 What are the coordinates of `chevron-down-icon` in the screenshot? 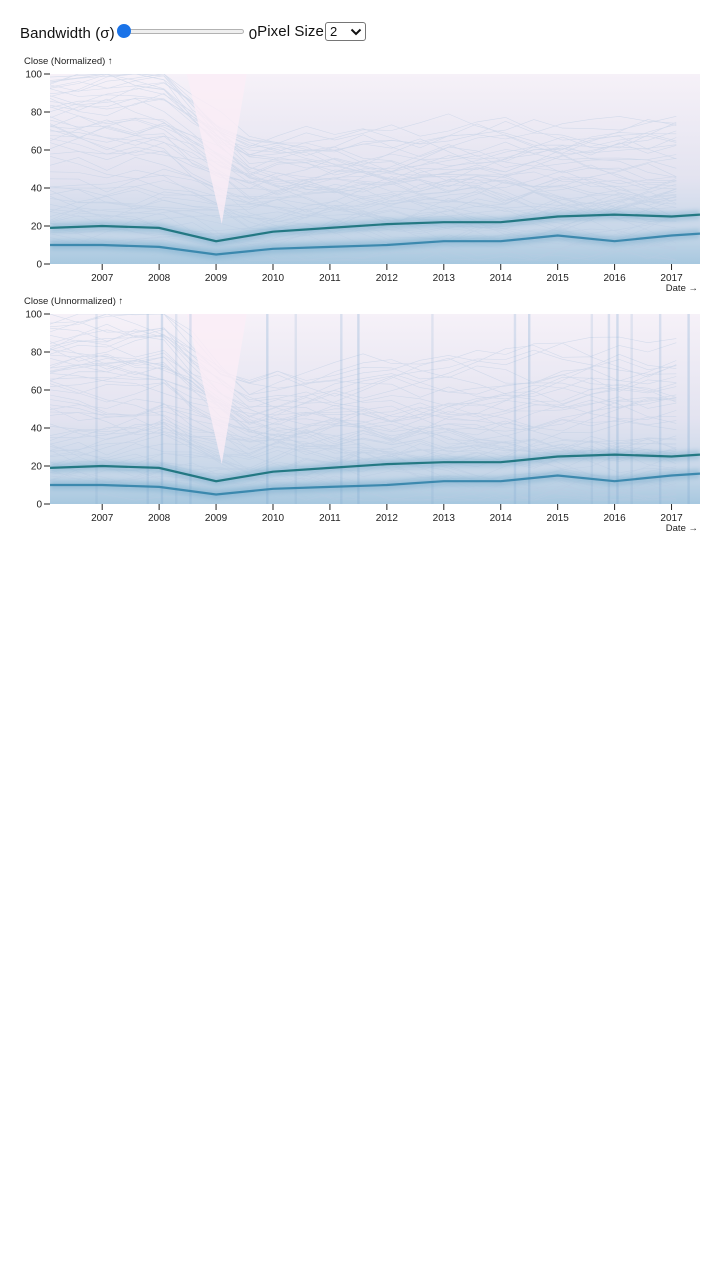 It's located at (356, 31).